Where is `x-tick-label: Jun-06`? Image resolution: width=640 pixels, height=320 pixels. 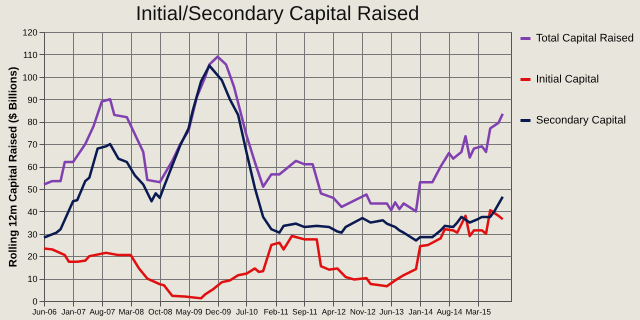
x-tick-label: Jun-06 is located at coordinates (45, 312).